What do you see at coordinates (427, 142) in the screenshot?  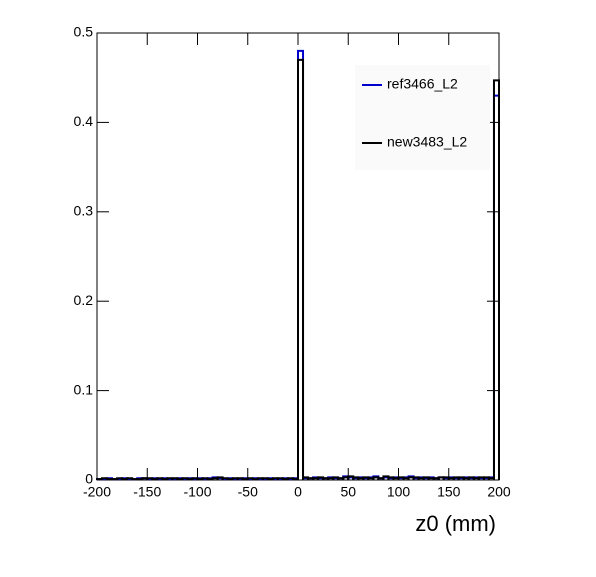 I see `legend-label: new3483_L2` at bounding box center [427, 142].